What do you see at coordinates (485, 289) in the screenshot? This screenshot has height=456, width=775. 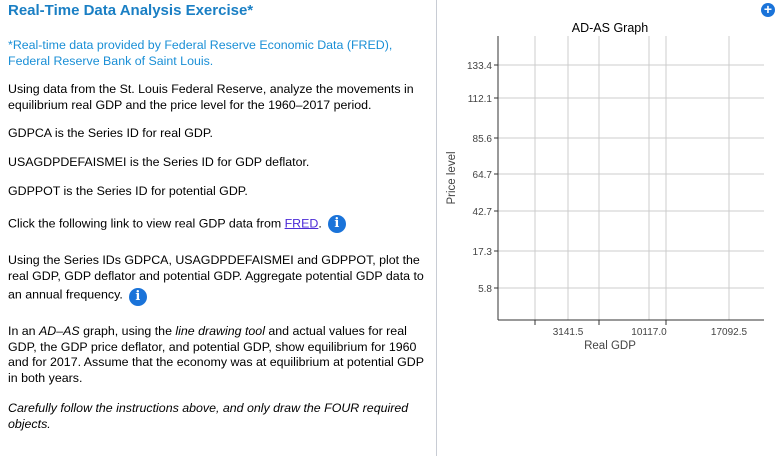 I see `y-tick-label: 5.8` at bounding box center [485, 289].